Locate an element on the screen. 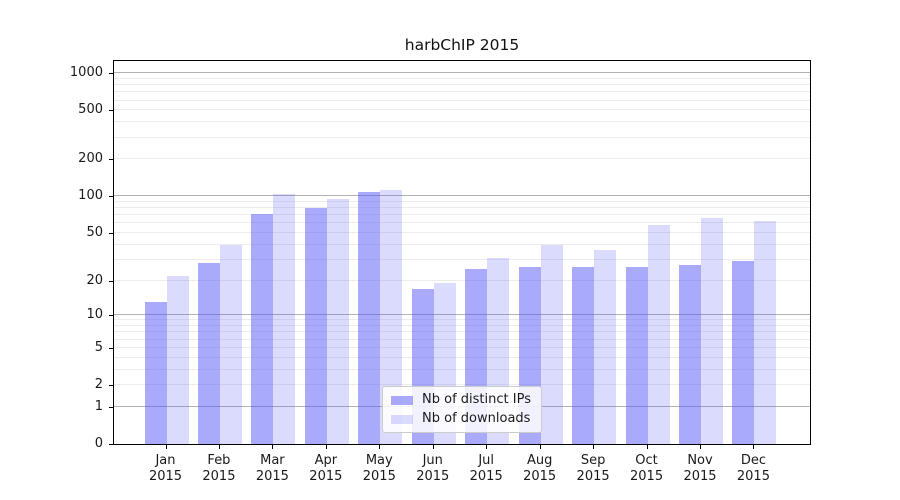  y-tick-label: 5 is located at coordinates (98, 347).